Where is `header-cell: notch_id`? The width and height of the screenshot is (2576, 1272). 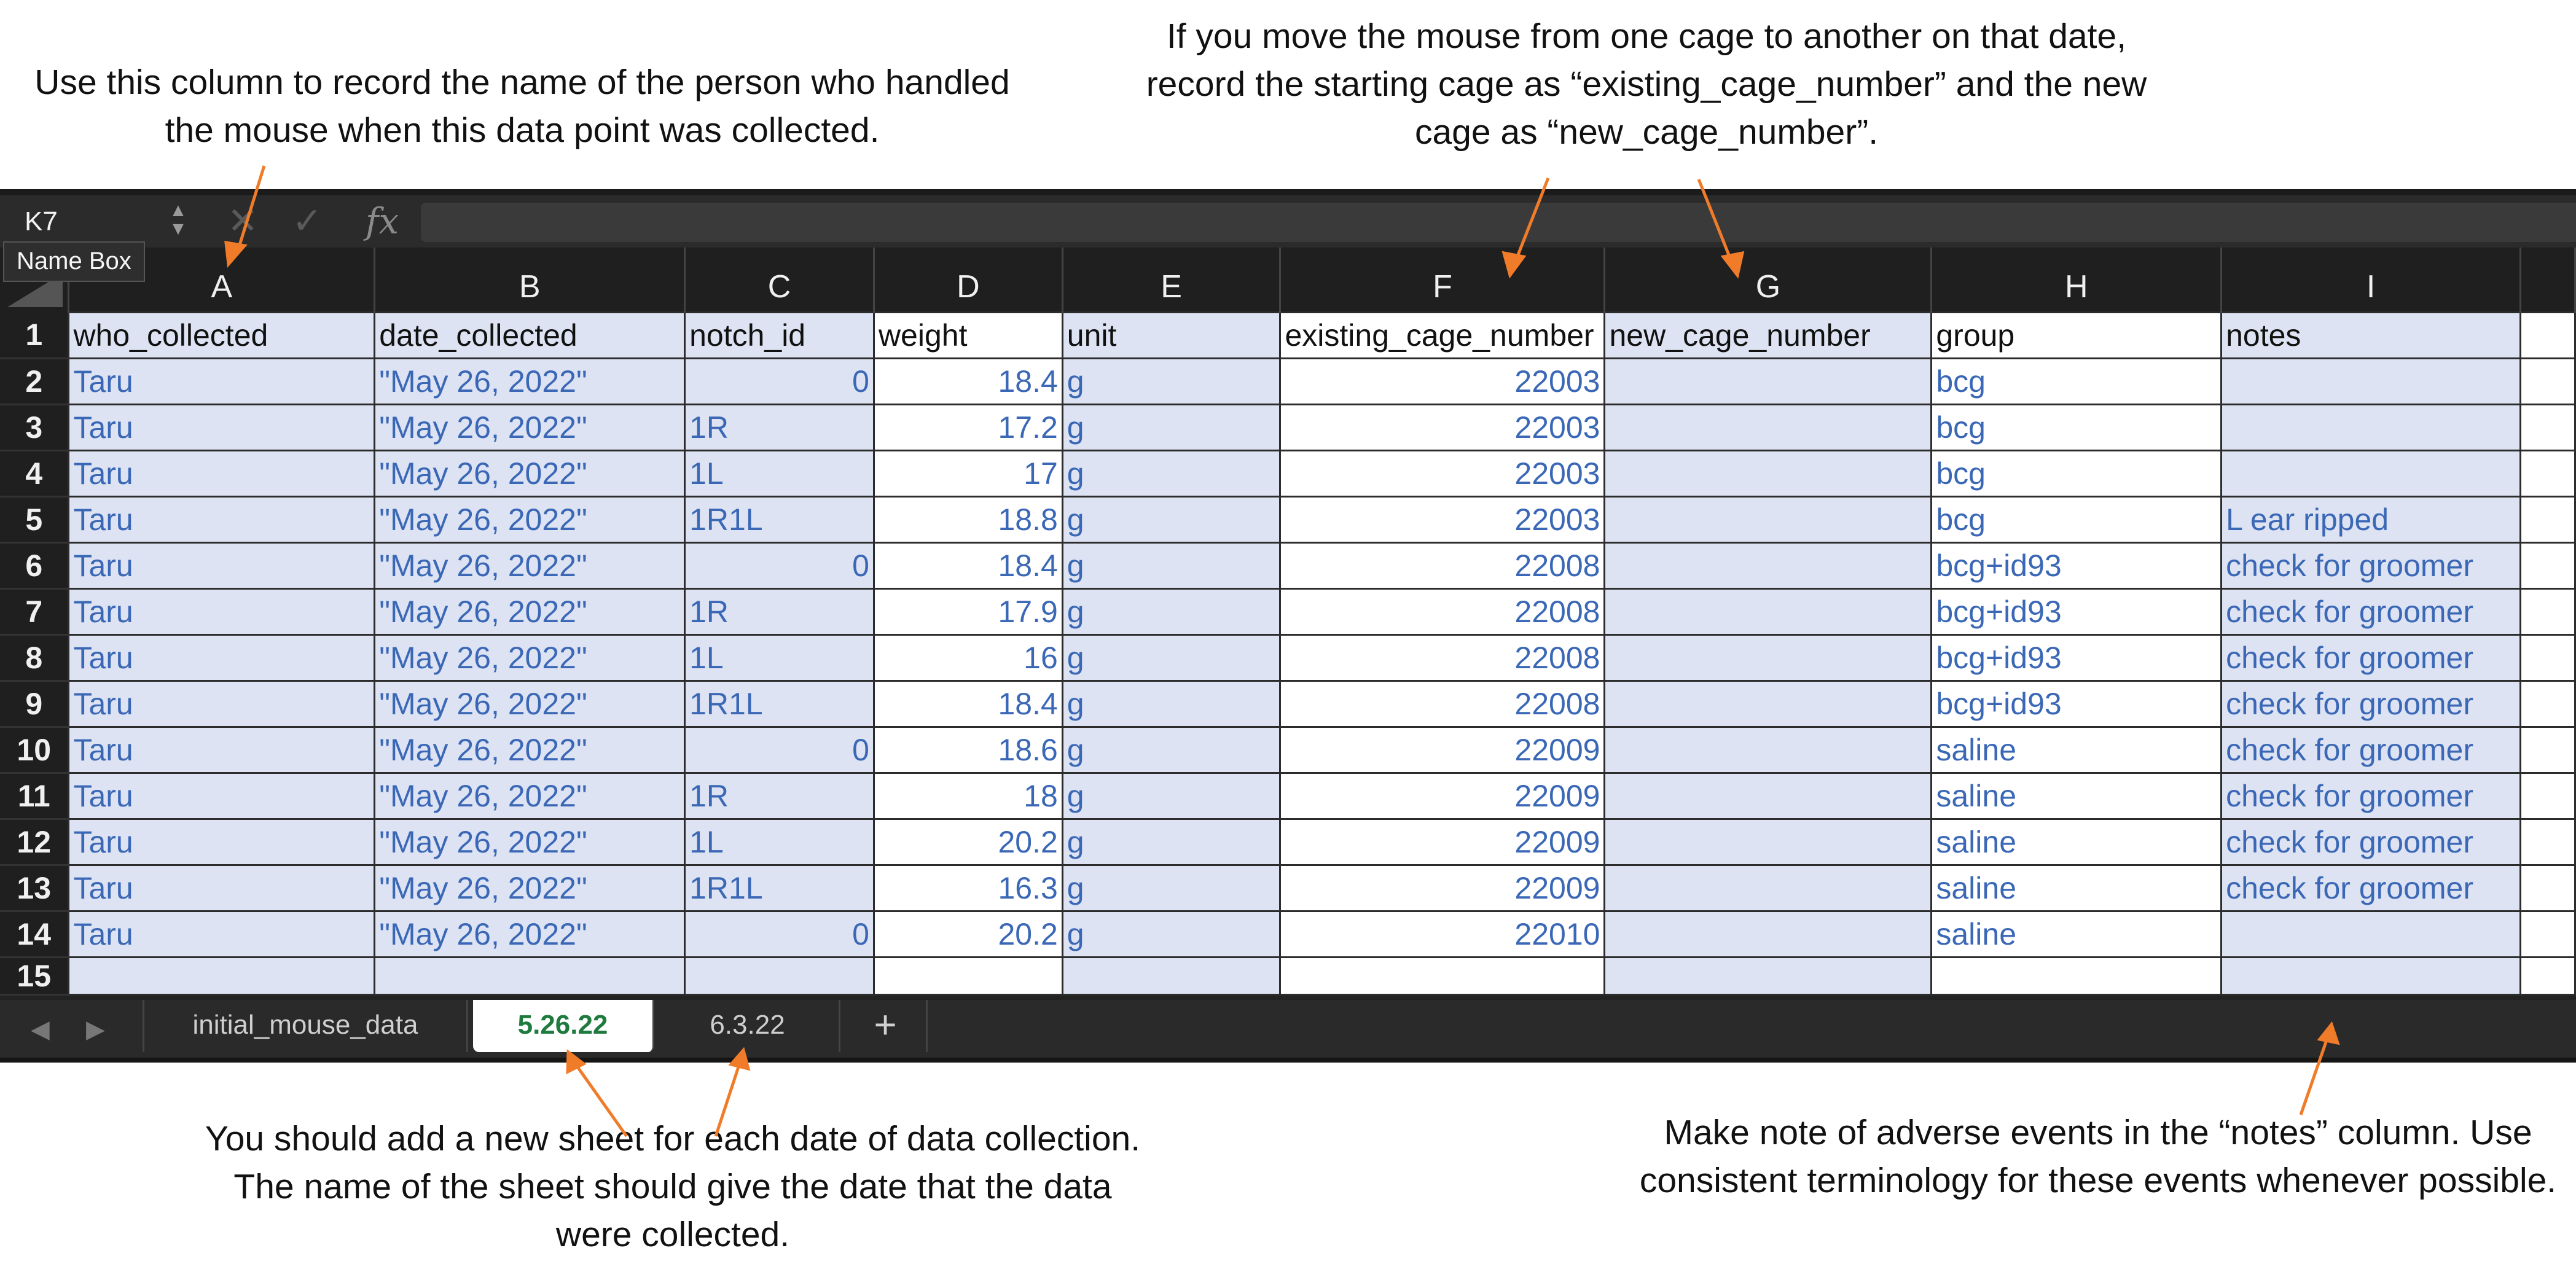
header-cell: notch_id is located at coordinates (779, 335).